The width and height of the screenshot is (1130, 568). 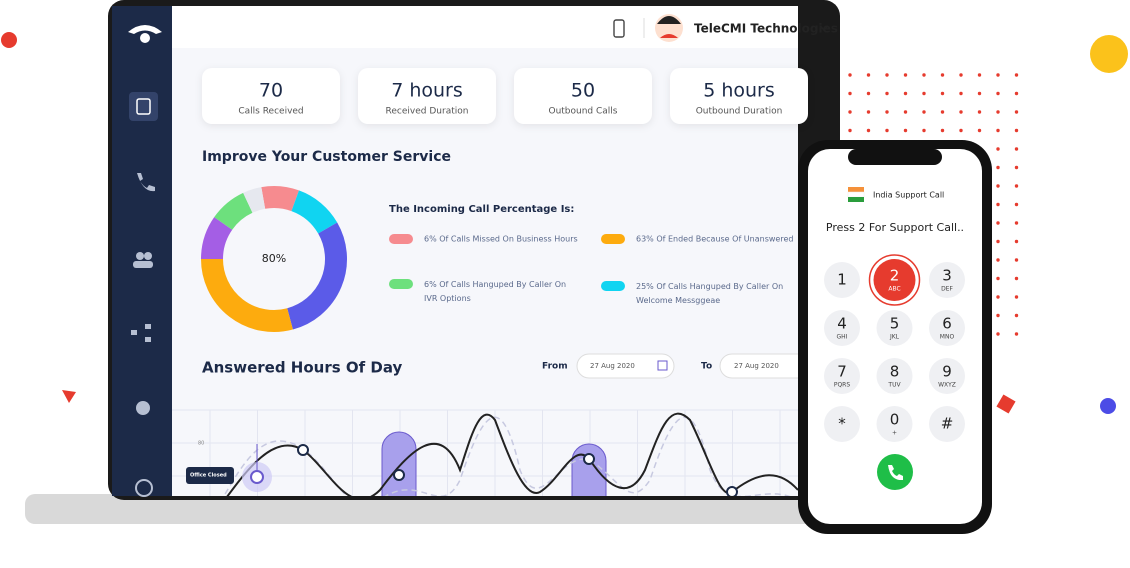 I want to click on key-digit: 6, so click(x=947, y=324).